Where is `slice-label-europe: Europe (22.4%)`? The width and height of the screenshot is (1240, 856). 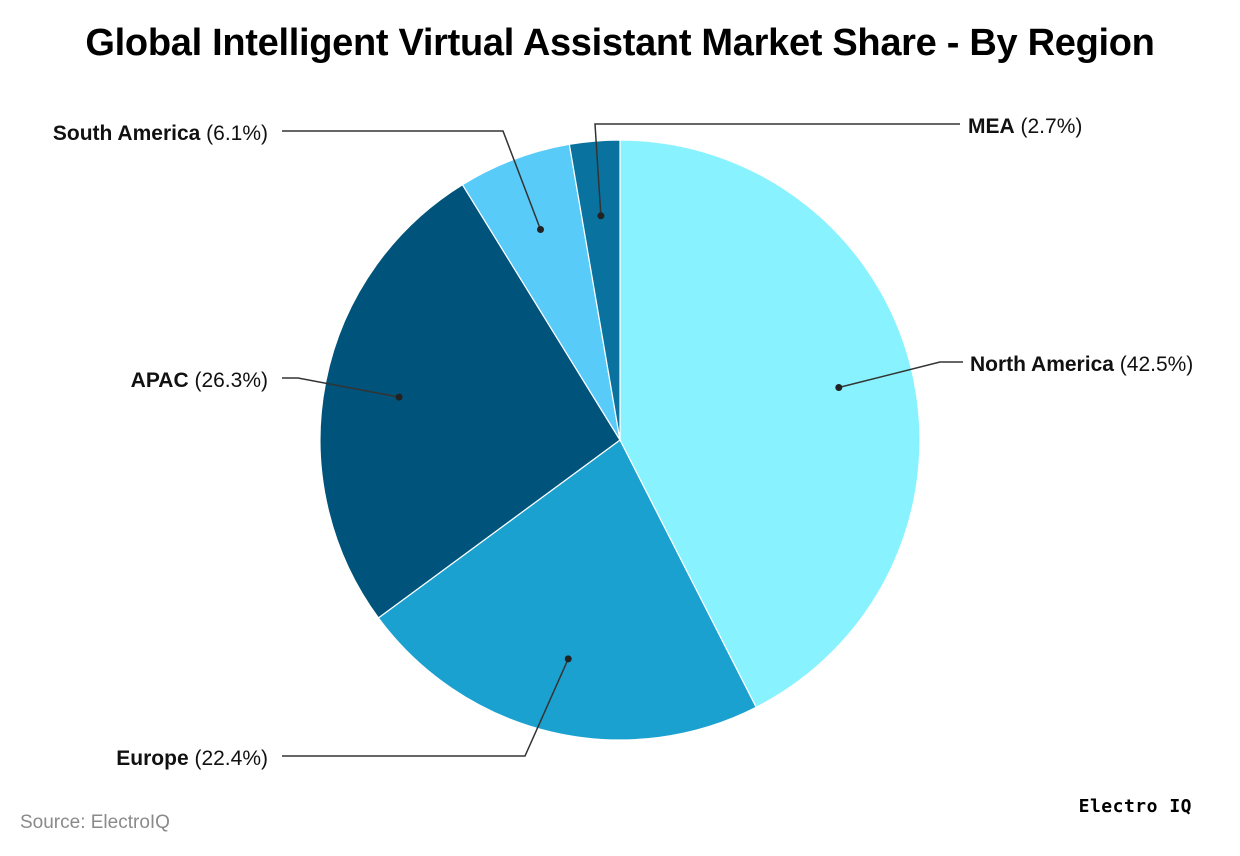 slice-label-europe: Europe (22.4%) is located at coordinates (192, 758).